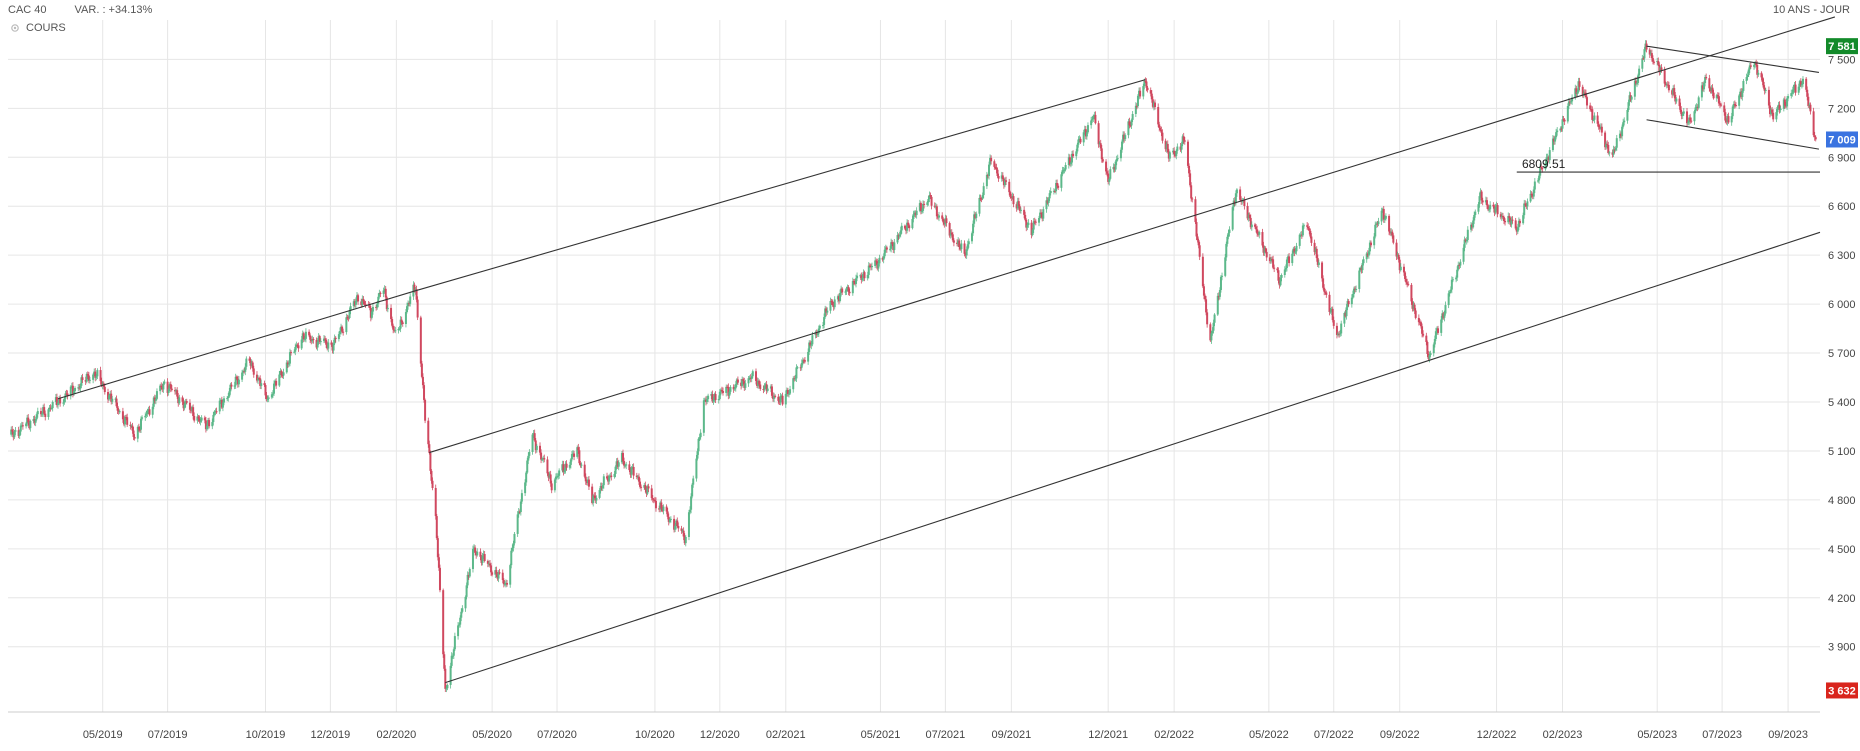 The width and height of the screenshot is (1860, 751). Describe the element at coordinates (113, 10) in the screenshot. I see `variation-value: VAR. : +34.13%` at that location.